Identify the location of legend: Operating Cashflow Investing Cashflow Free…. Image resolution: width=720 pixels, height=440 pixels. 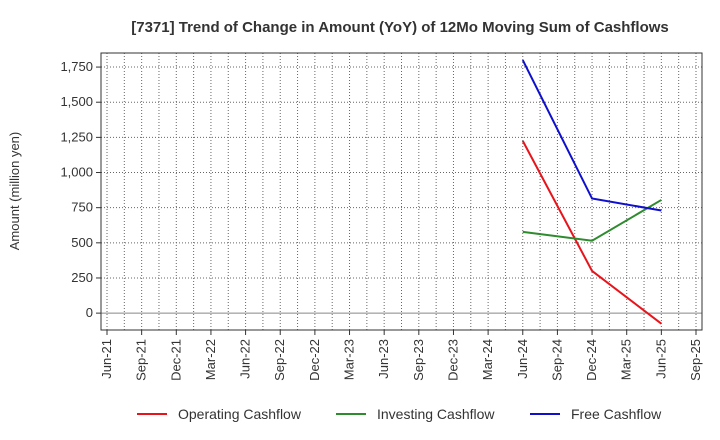
(399, 414).